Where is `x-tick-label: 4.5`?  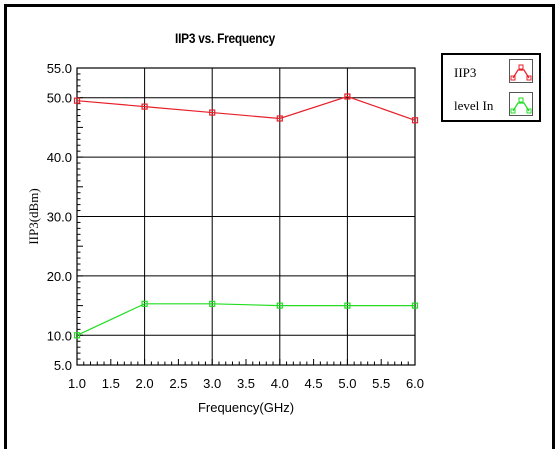 x-tick-label: 4.5 is located at coordinates (314, 383).